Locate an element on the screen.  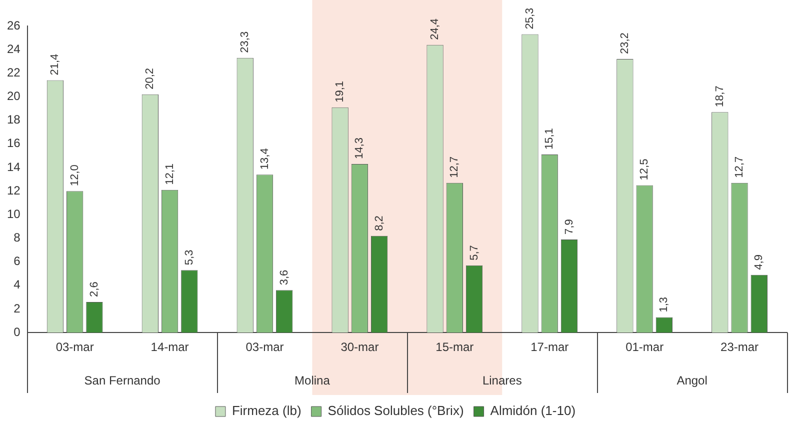
data-label: 5,7 is located at coordinates (474, 252).